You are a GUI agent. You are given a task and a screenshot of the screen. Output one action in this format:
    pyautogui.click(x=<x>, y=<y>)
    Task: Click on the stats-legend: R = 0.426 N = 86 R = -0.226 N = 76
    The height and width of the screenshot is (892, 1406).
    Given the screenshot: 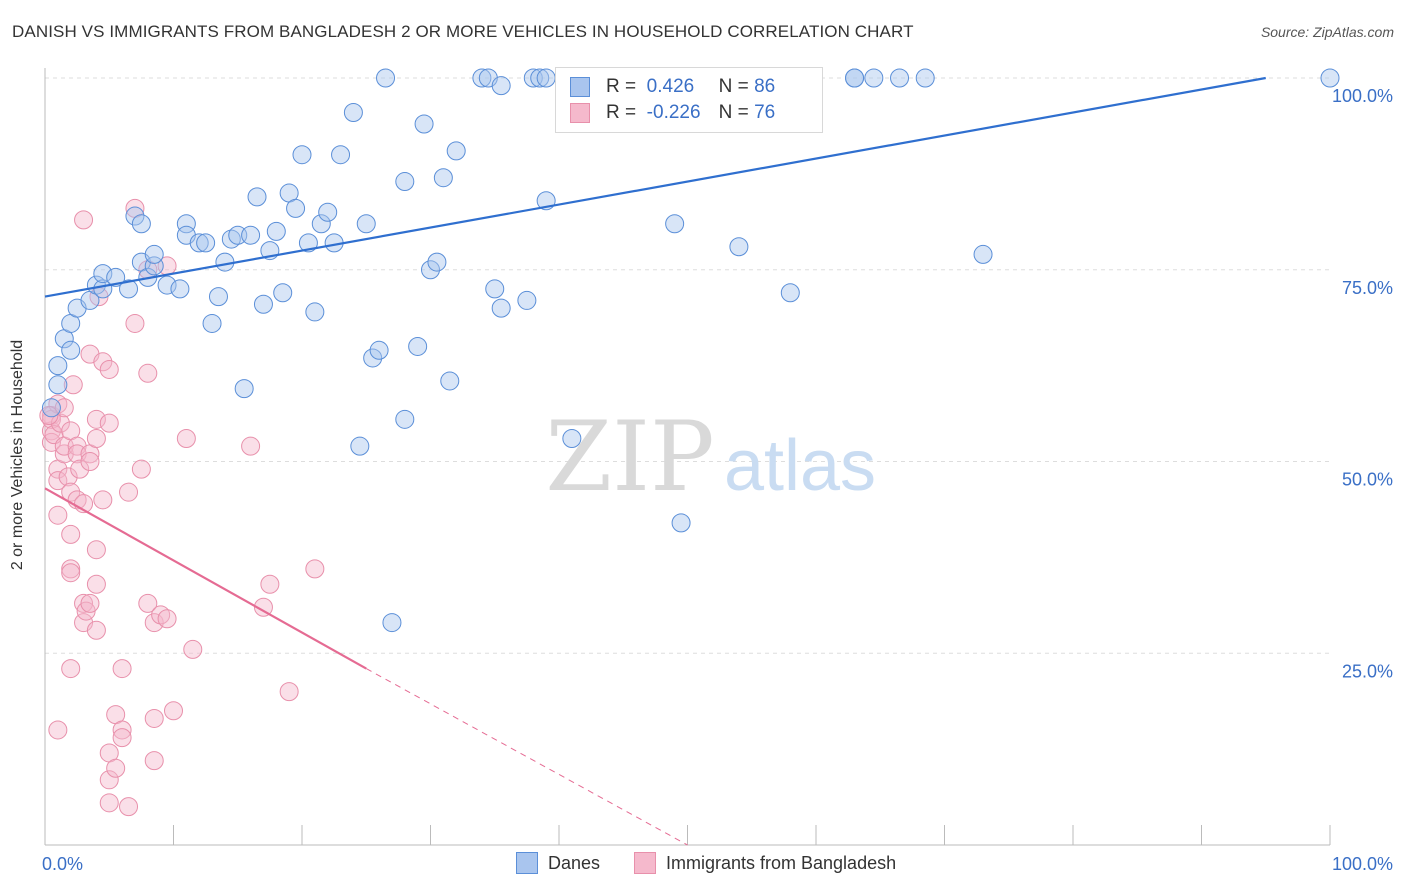 What is the action you would take?
    pyautogui.click(x=689, y=100)
    